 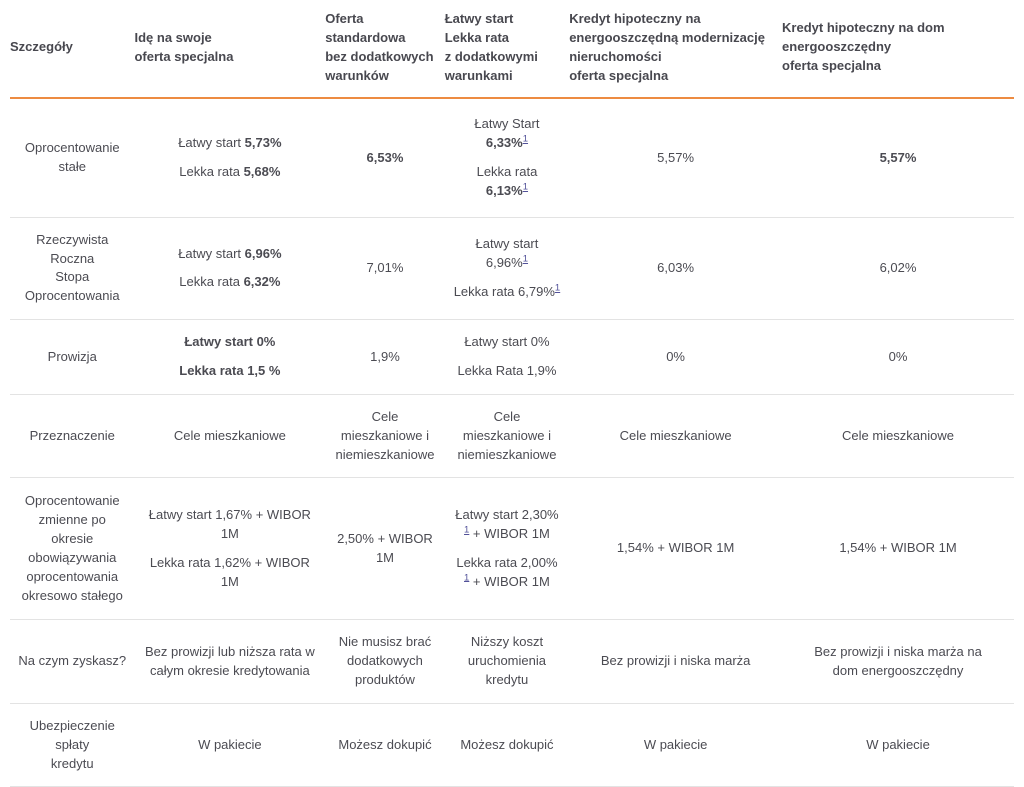 I want to click on table-cell: Łatwy start 0% Lekka rata 1,5 %, so click(x=230, y=357).